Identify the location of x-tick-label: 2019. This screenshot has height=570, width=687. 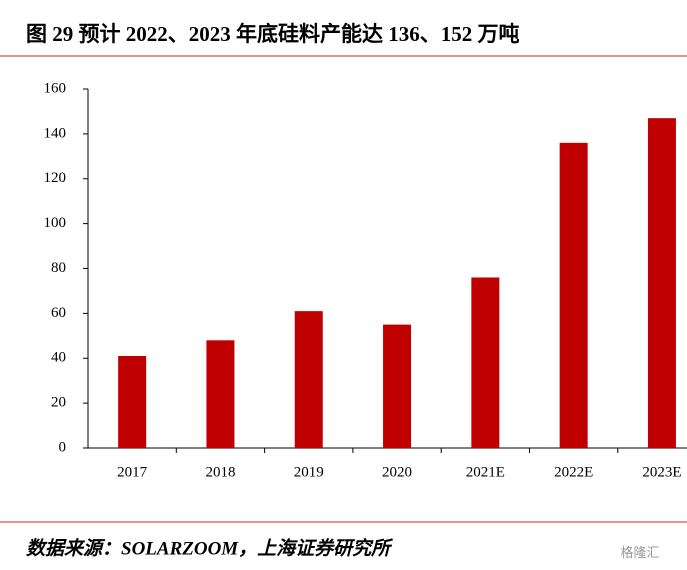
(309, 472).